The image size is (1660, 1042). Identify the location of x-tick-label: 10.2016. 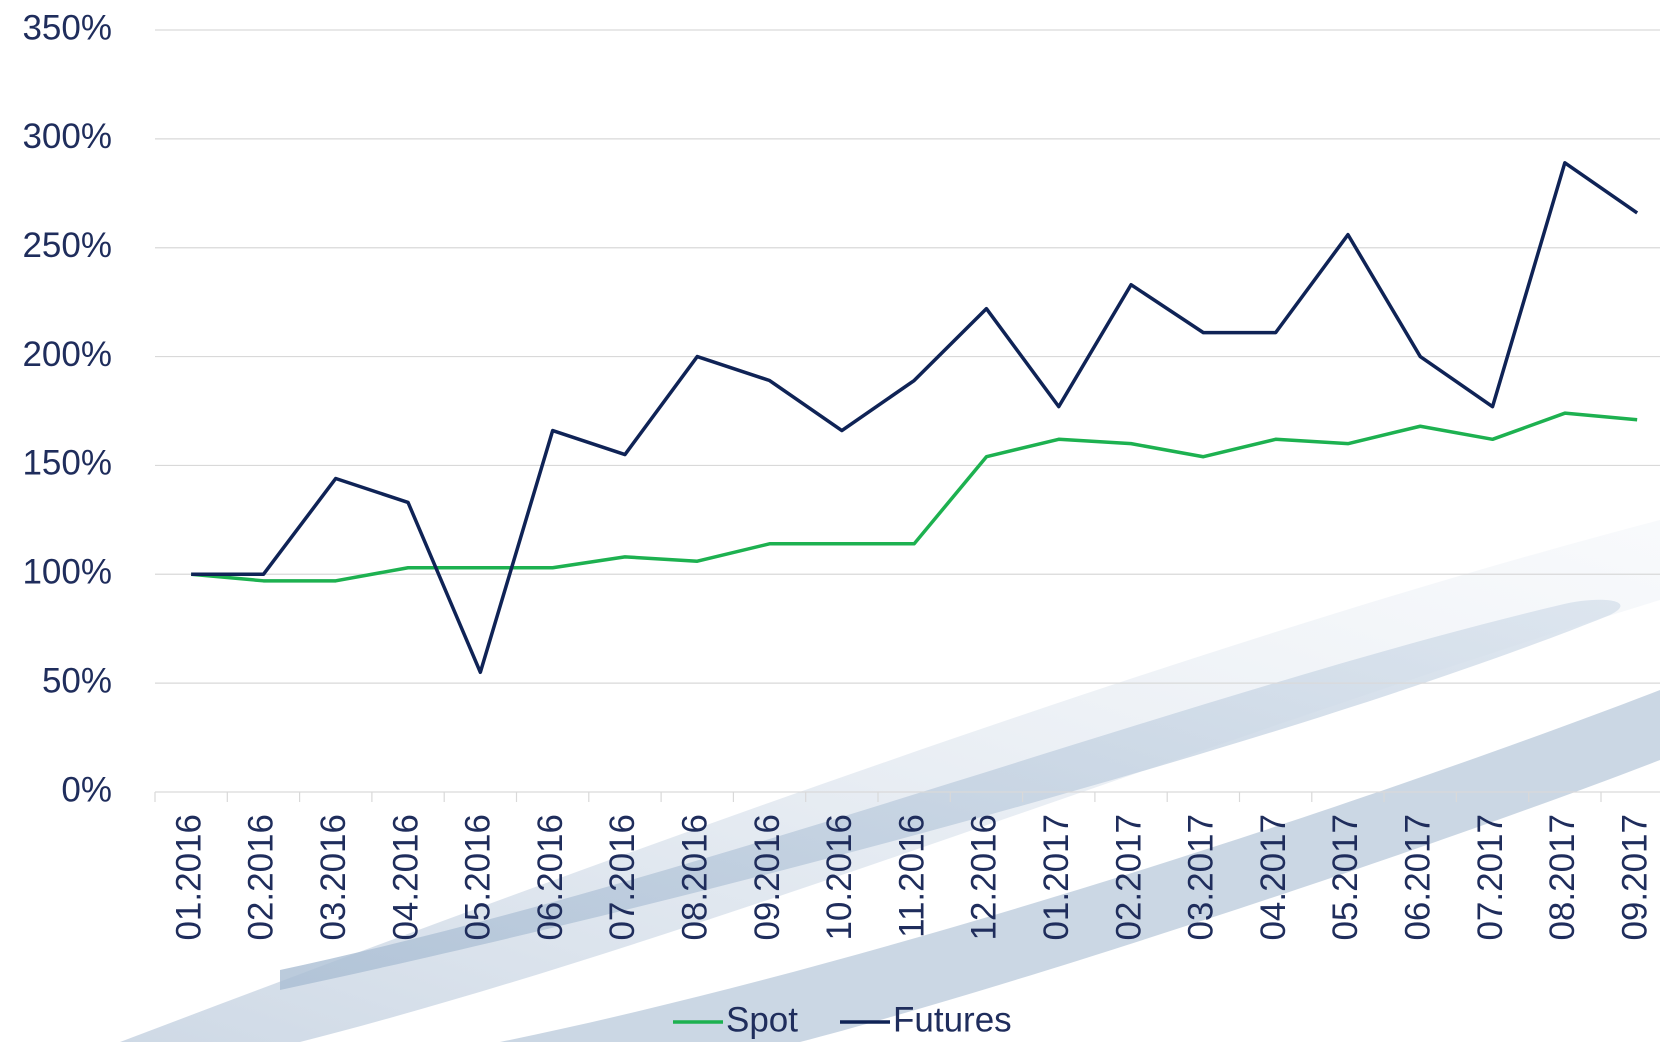
(839, 877).